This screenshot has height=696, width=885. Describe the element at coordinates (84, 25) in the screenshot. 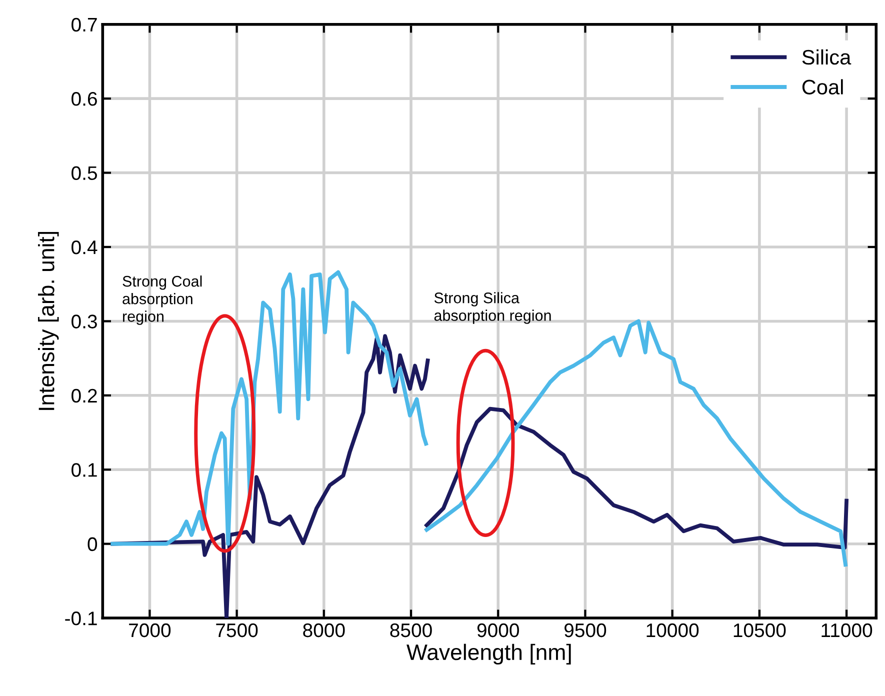

I see `y-tick-label: 0.7` at that location.